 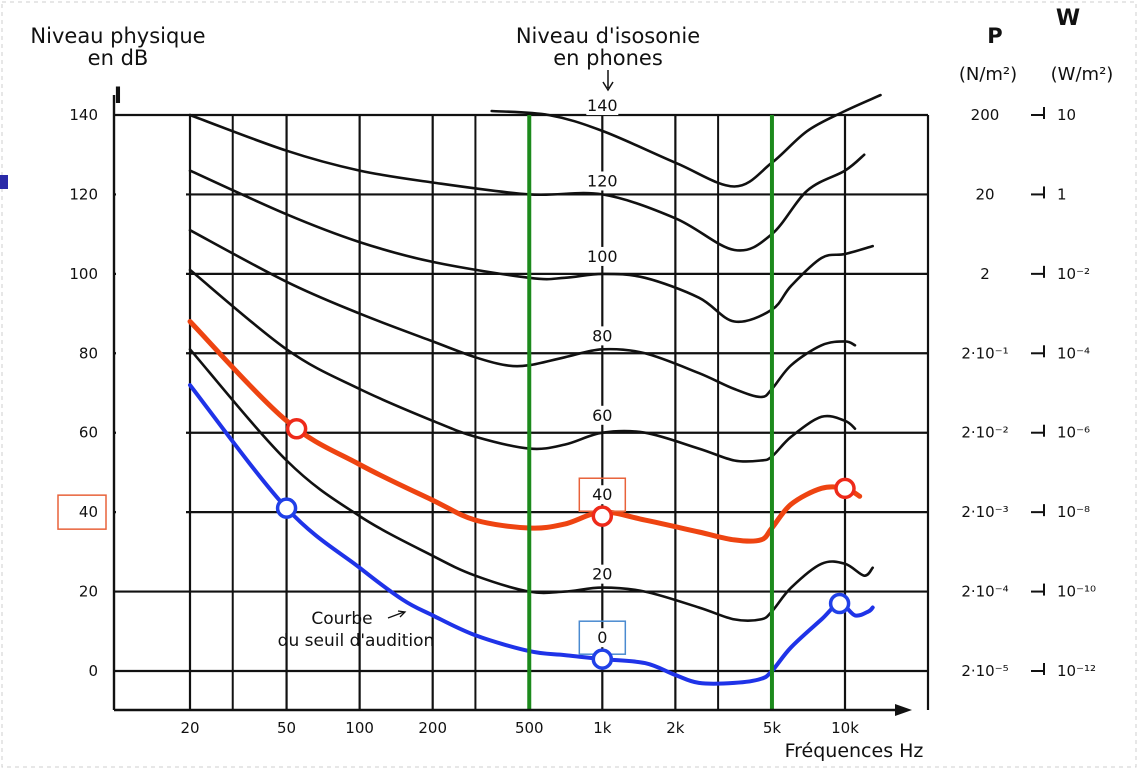 What do you see at coordinates (341, 619) in the screenshot?
I see `threshold-label-line1: Courbe` at bounding box center [341, 619].